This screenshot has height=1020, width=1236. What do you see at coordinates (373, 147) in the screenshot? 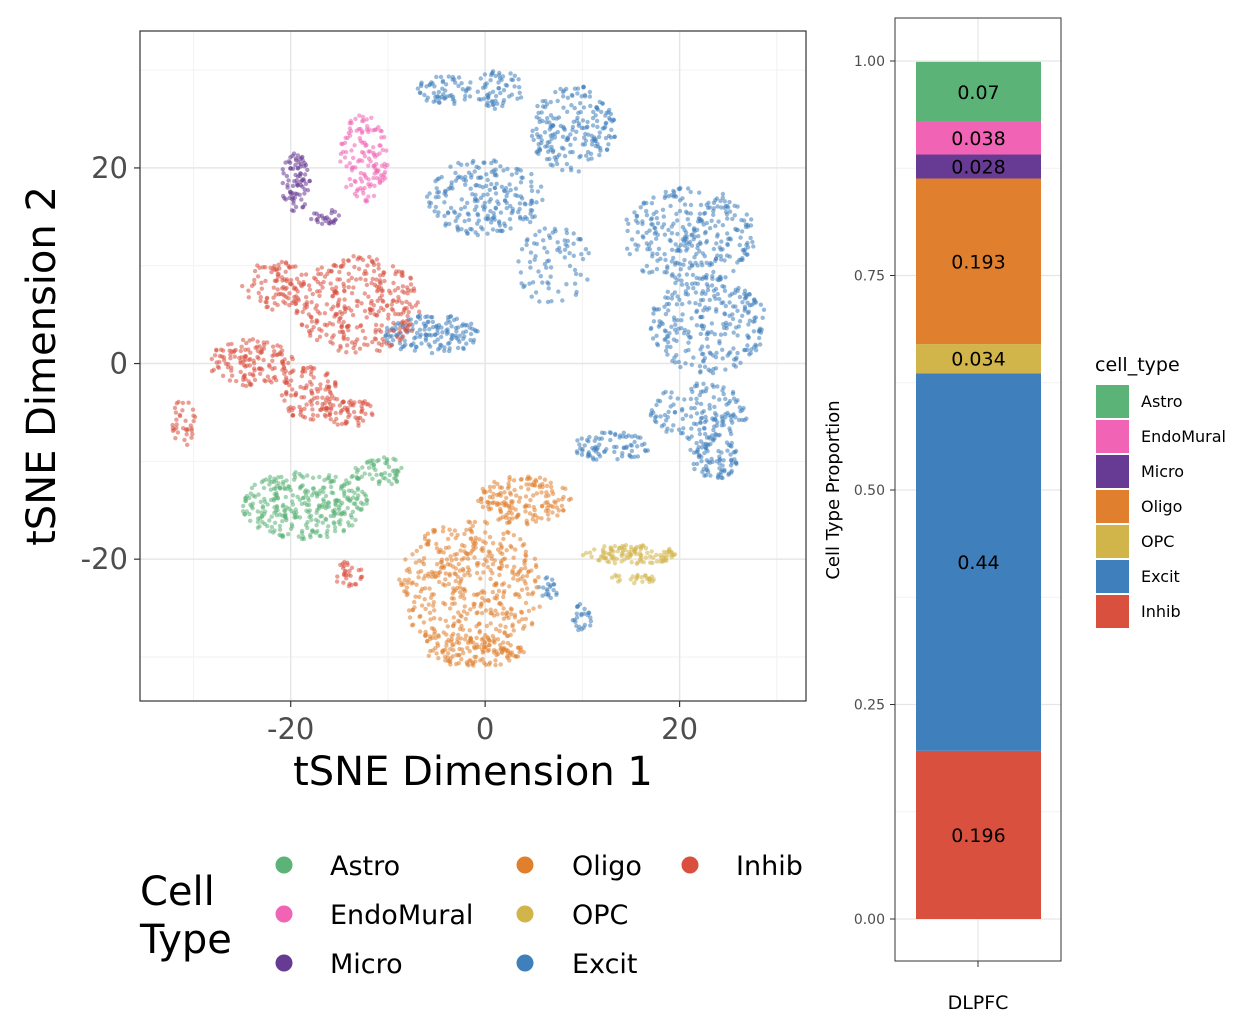
I see `point-endomural` at bounding box center [373, 147].